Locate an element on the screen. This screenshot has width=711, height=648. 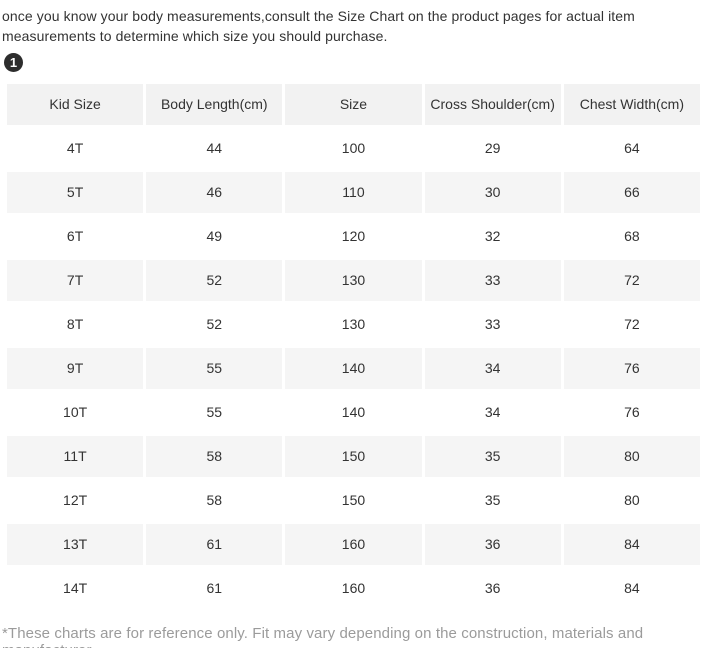
table-cell: 100 is located at coordinates (353, 148).